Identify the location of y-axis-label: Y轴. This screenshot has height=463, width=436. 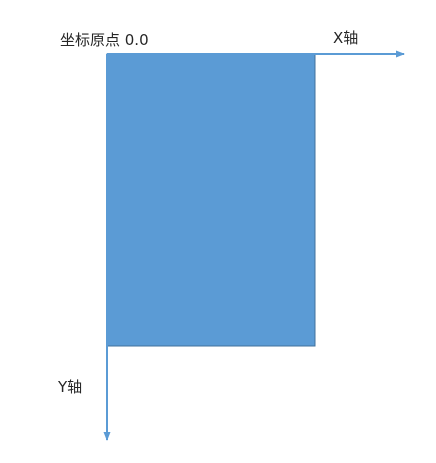
(70, 387).